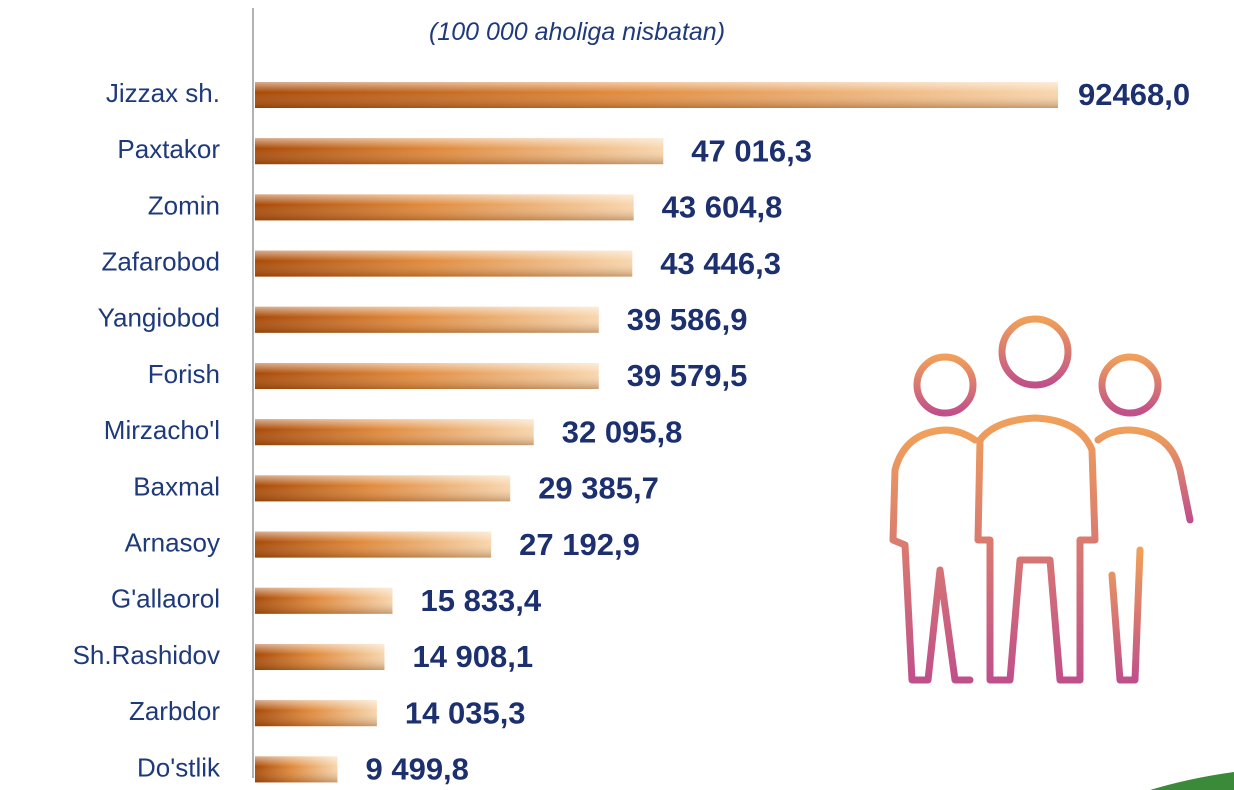 The image size is (1234, 790). Describe the element at coordinates (622, 431) in the screenshot. I see `value-label: 32 095,8` at that location.